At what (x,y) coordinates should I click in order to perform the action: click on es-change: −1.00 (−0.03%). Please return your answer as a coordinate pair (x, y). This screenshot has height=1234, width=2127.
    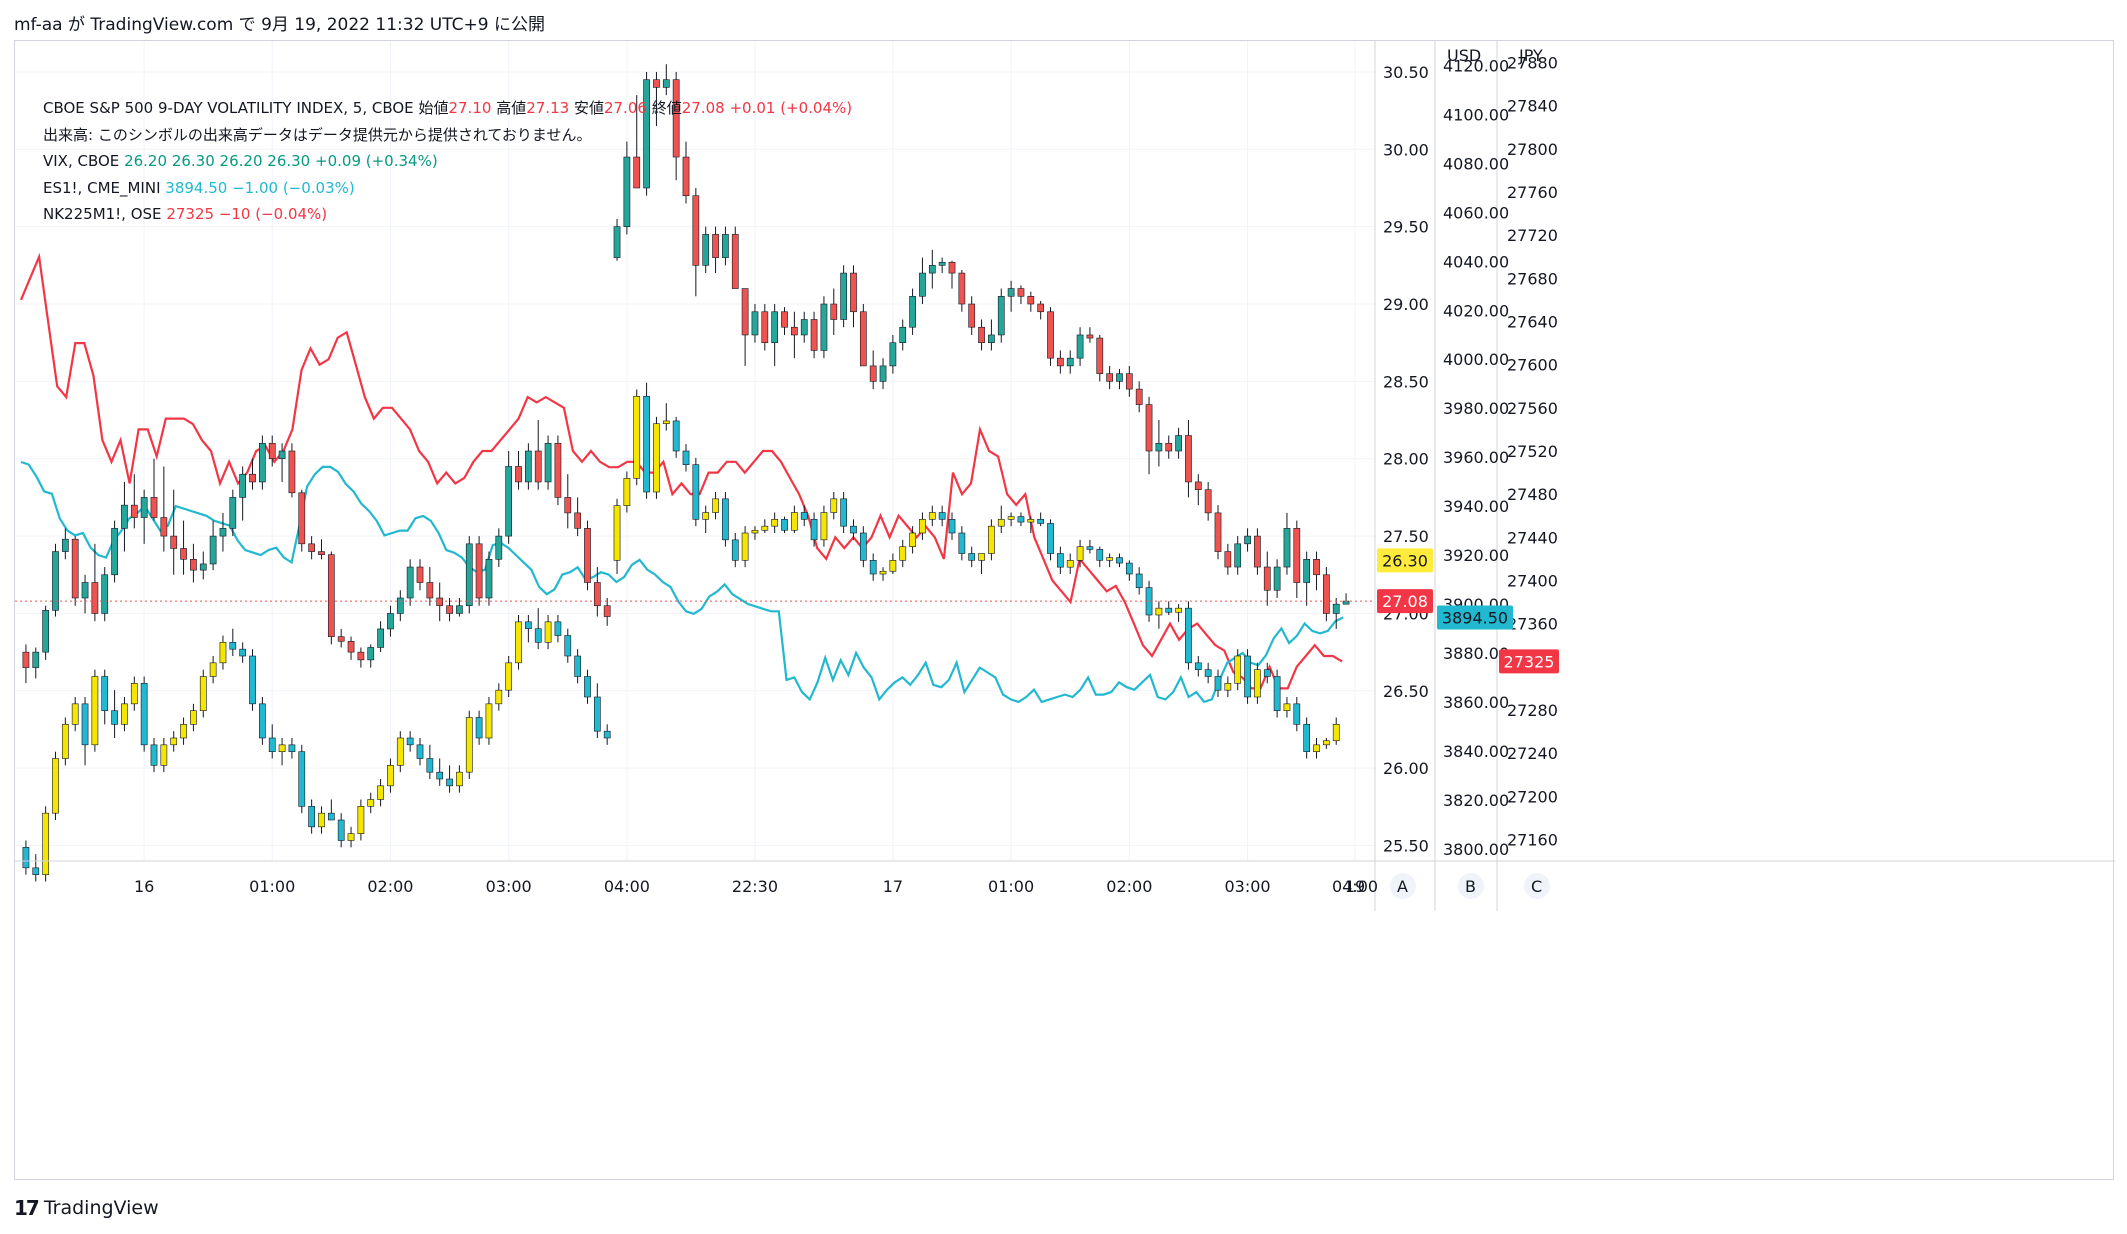
    Looking at the image, I should click on (293, 187).